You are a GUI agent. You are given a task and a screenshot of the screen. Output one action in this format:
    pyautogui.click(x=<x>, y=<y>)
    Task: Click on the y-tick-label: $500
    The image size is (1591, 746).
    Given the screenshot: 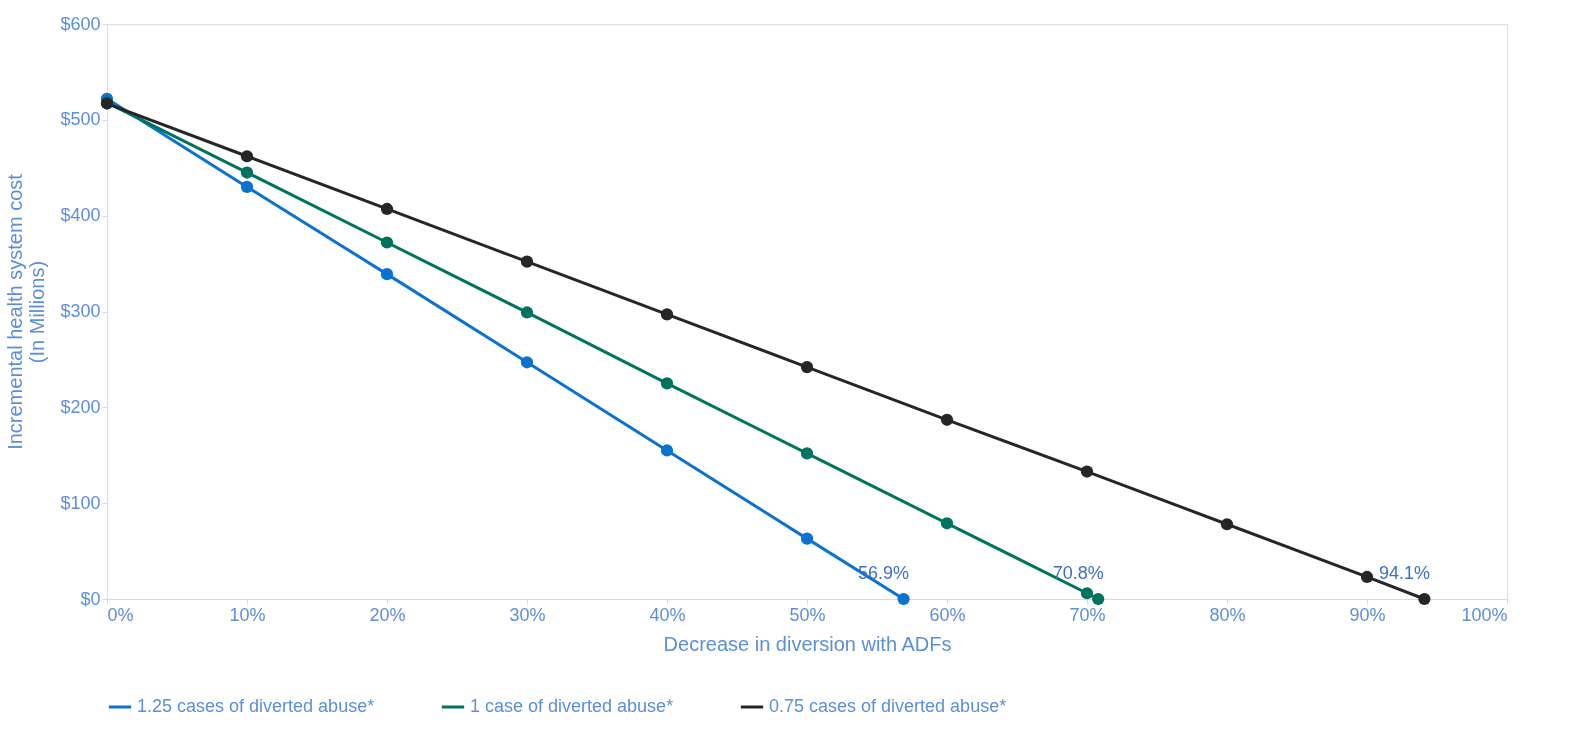 What is the action you would take?
    pyautogui.click(x=80, y=119)
    